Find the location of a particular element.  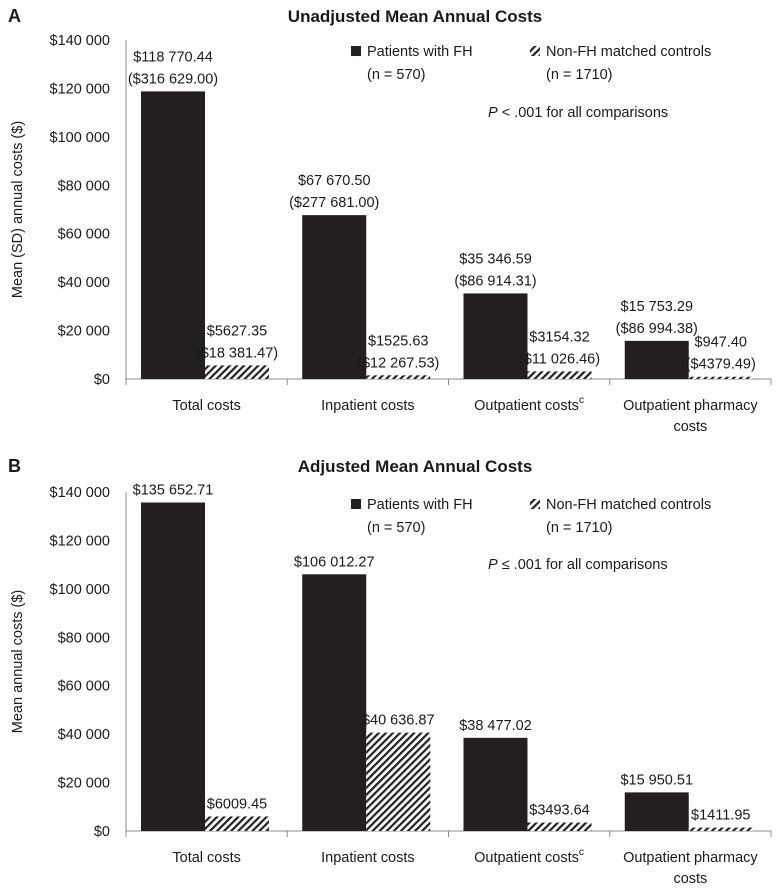

p-value-note: P < .001 for all comparisons is located at coordinates (578, 113).